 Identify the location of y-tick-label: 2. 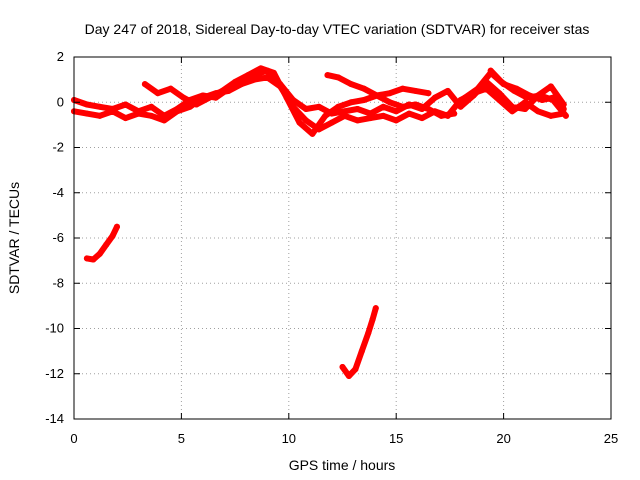
(60, 56).